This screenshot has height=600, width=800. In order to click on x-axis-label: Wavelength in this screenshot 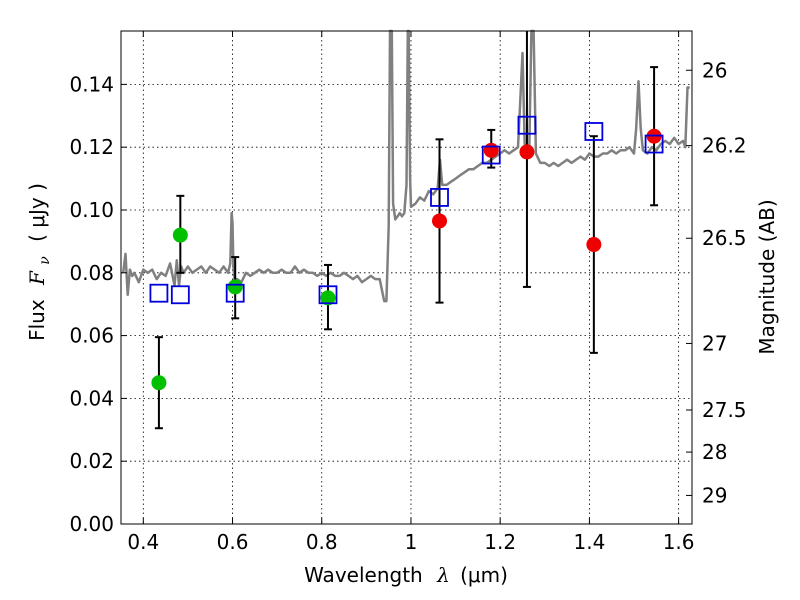, I will do `click(363, 575)`.